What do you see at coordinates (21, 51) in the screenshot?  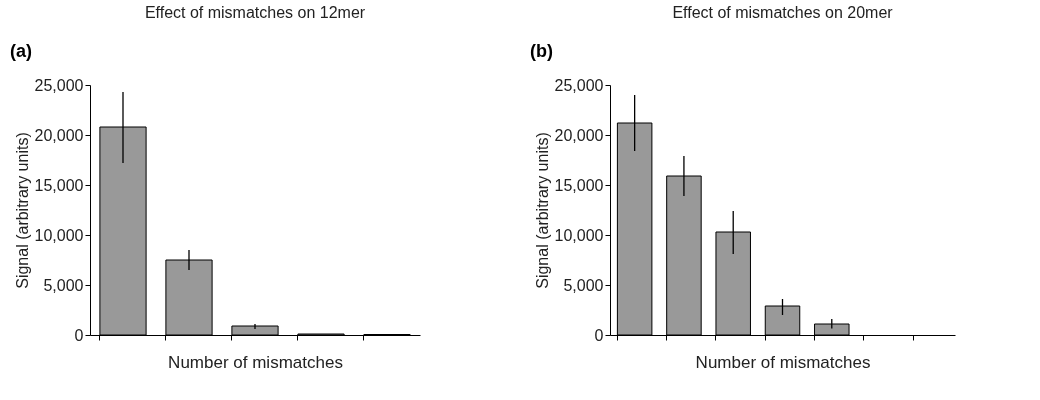 I see `text: (a)` at bounding box center [21, 51].